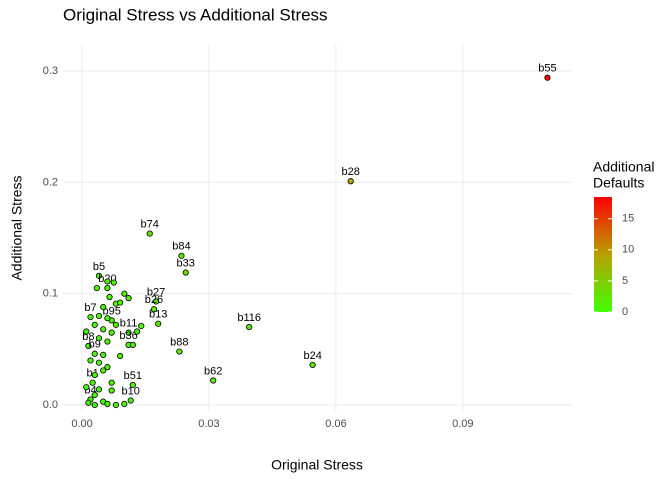 The width and height of the screenshot is (672, 480). Describe the element at coordinates (17, 227) in the screenshot. I see `y-axis-label: Additional Stress` at that location.